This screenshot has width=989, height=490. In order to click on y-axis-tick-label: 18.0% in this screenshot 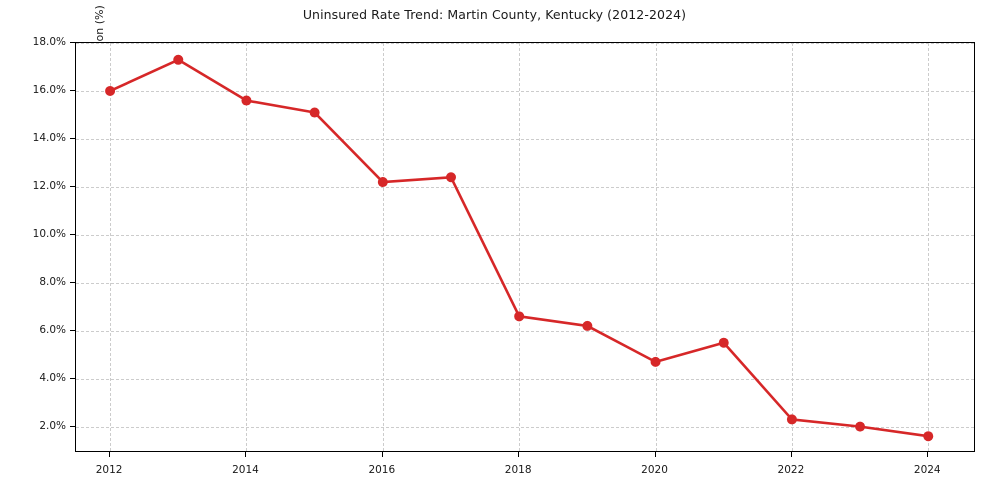, I will do `click(49, 42)`.